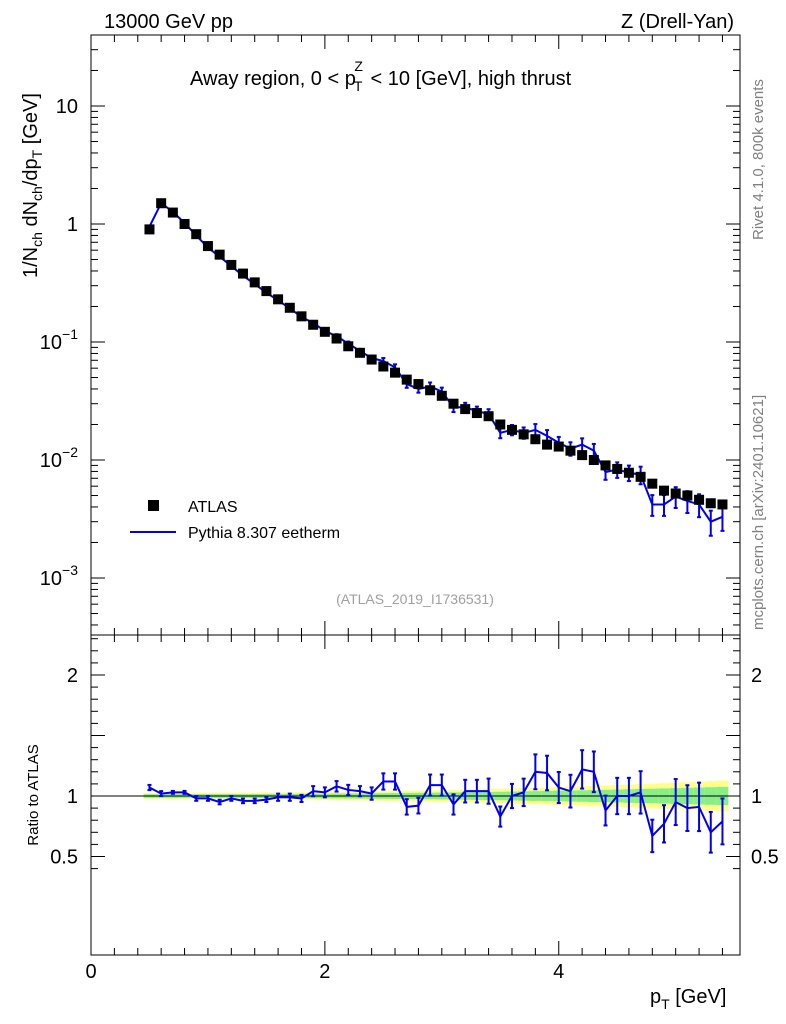  Describe the element at coordinates (468, 79) in the screenshot. I see `plot-title-suffix: < 10 [GeV], high thrust` at that location.